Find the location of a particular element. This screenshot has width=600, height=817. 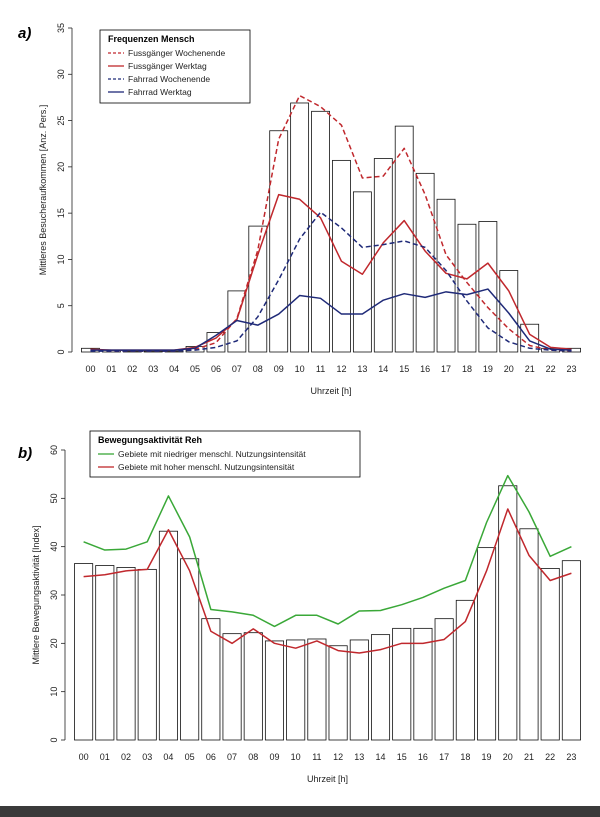

legend-label-1: Fussgänger Werktag is located at coordinates (167, 66).